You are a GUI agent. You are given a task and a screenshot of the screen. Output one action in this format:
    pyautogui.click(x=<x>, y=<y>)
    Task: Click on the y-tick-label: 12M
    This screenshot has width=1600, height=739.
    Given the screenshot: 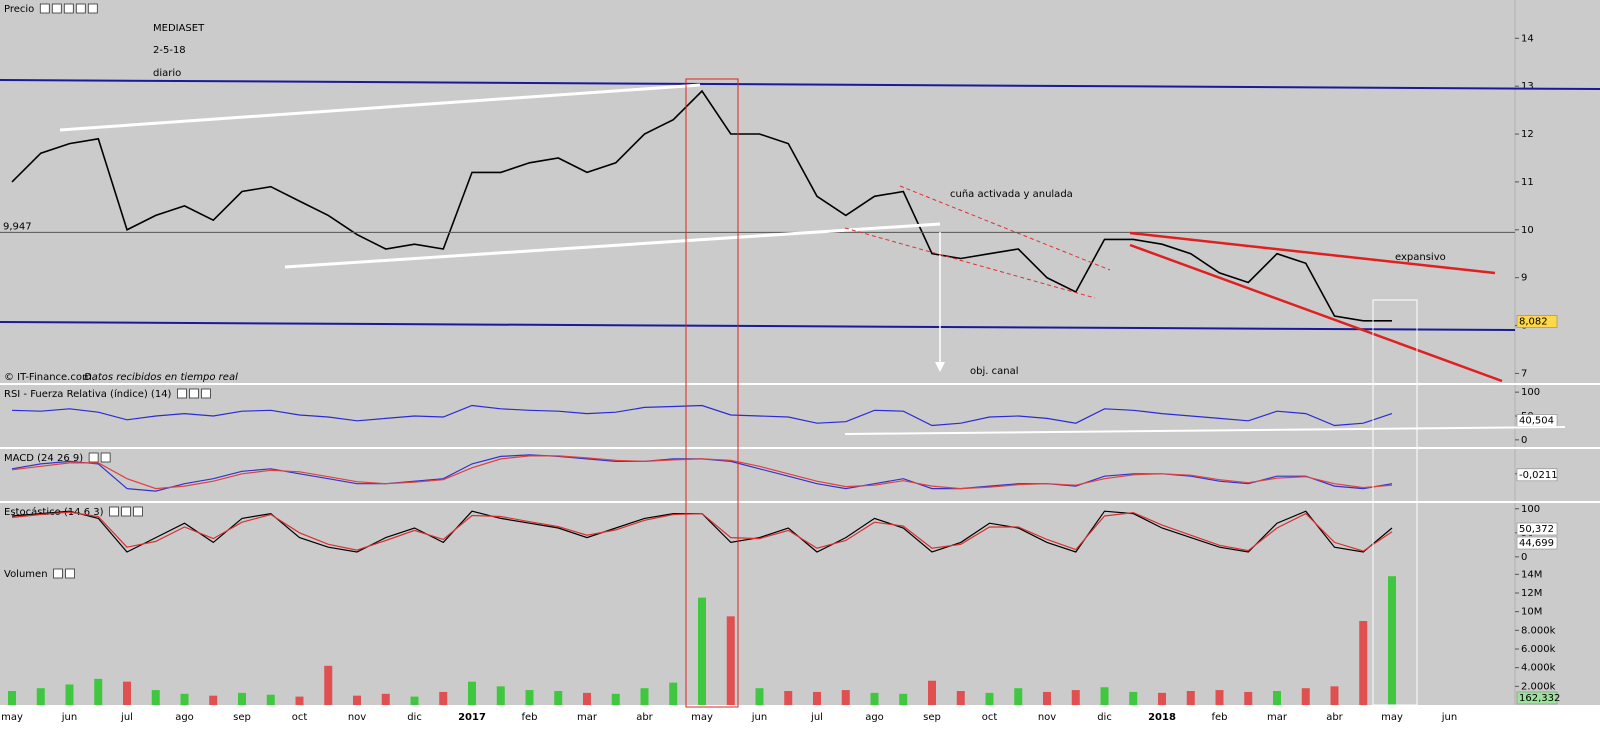 What is the action you would take?
    pyautogui.click(x=1531, y=593)
    